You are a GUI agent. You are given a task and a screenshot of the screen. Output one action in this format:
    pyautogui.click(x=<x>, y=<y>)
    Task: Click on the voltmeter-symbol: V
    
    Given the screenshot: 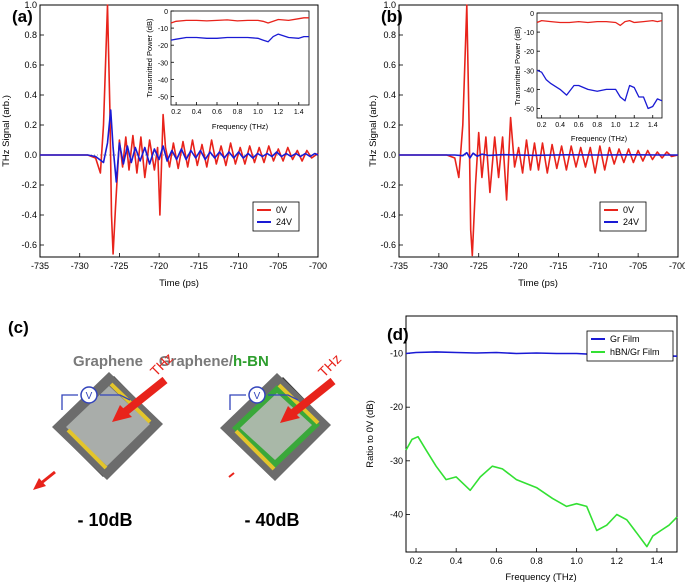 What is the action you would take?
    pyautogui.click(x=257, y=396)
    